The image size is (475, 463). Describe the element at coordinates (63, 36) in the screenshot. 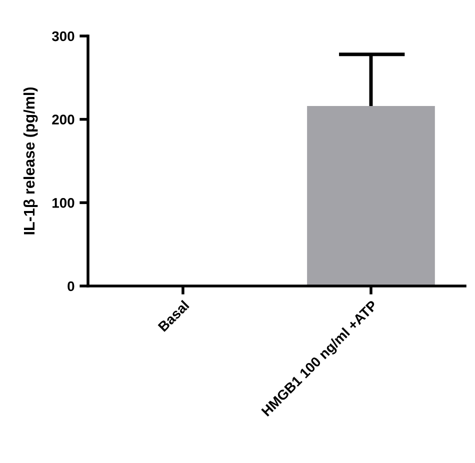

I see `y-tick-label: 300` at that location.